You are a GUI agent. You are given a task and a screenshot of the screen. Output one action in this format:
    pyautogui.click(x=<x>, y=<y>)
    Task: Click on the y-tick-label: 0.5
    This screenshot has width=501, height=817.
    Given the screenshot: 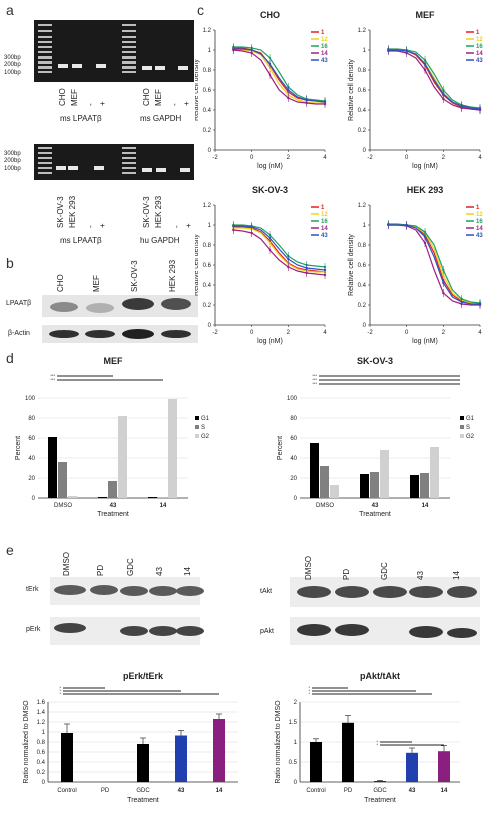 What is the action you would take?
    pyautogui.click(x=293, y=763)
    